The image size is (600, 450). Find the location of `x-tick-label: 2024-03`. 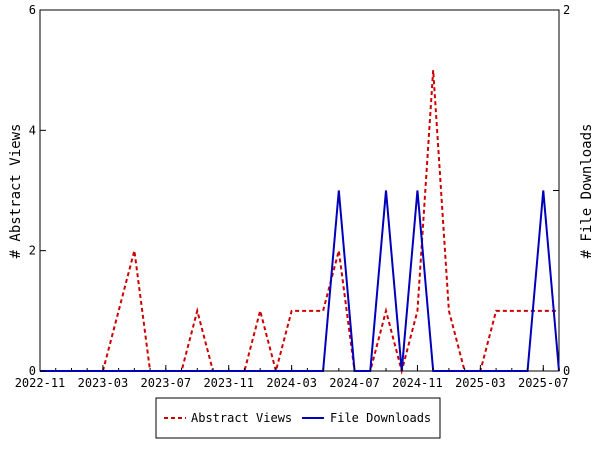

x-tick-label: 2024-03 is located at coordinates (291, 383).